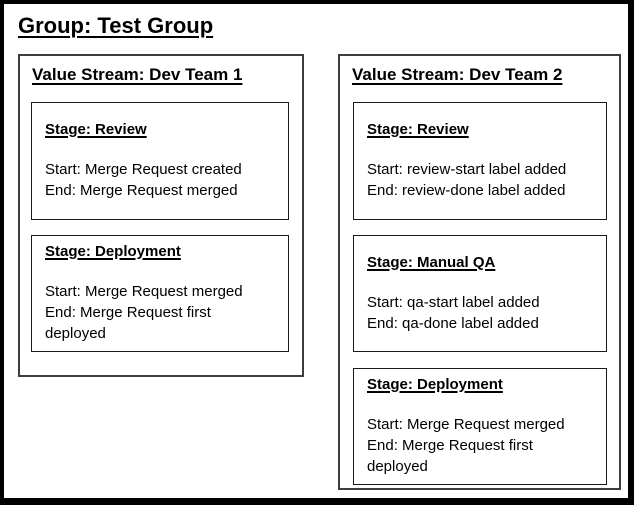  What do you see at coordinates (467, 169) in the screenshot?
I see `stage-start-event: Start: review-start label added` at bounding box center [467, 169].